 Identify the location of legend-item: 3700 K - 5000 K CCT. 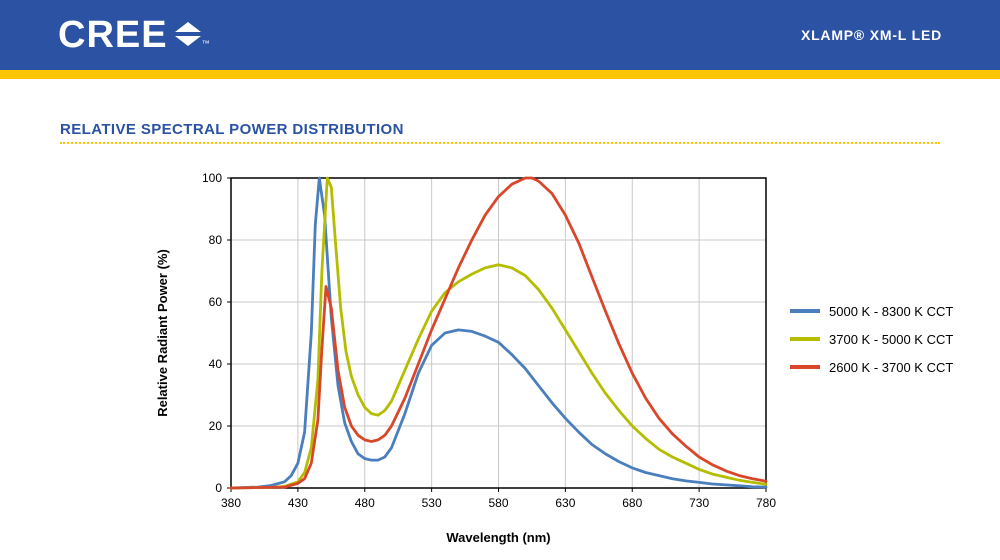
(871, 339).